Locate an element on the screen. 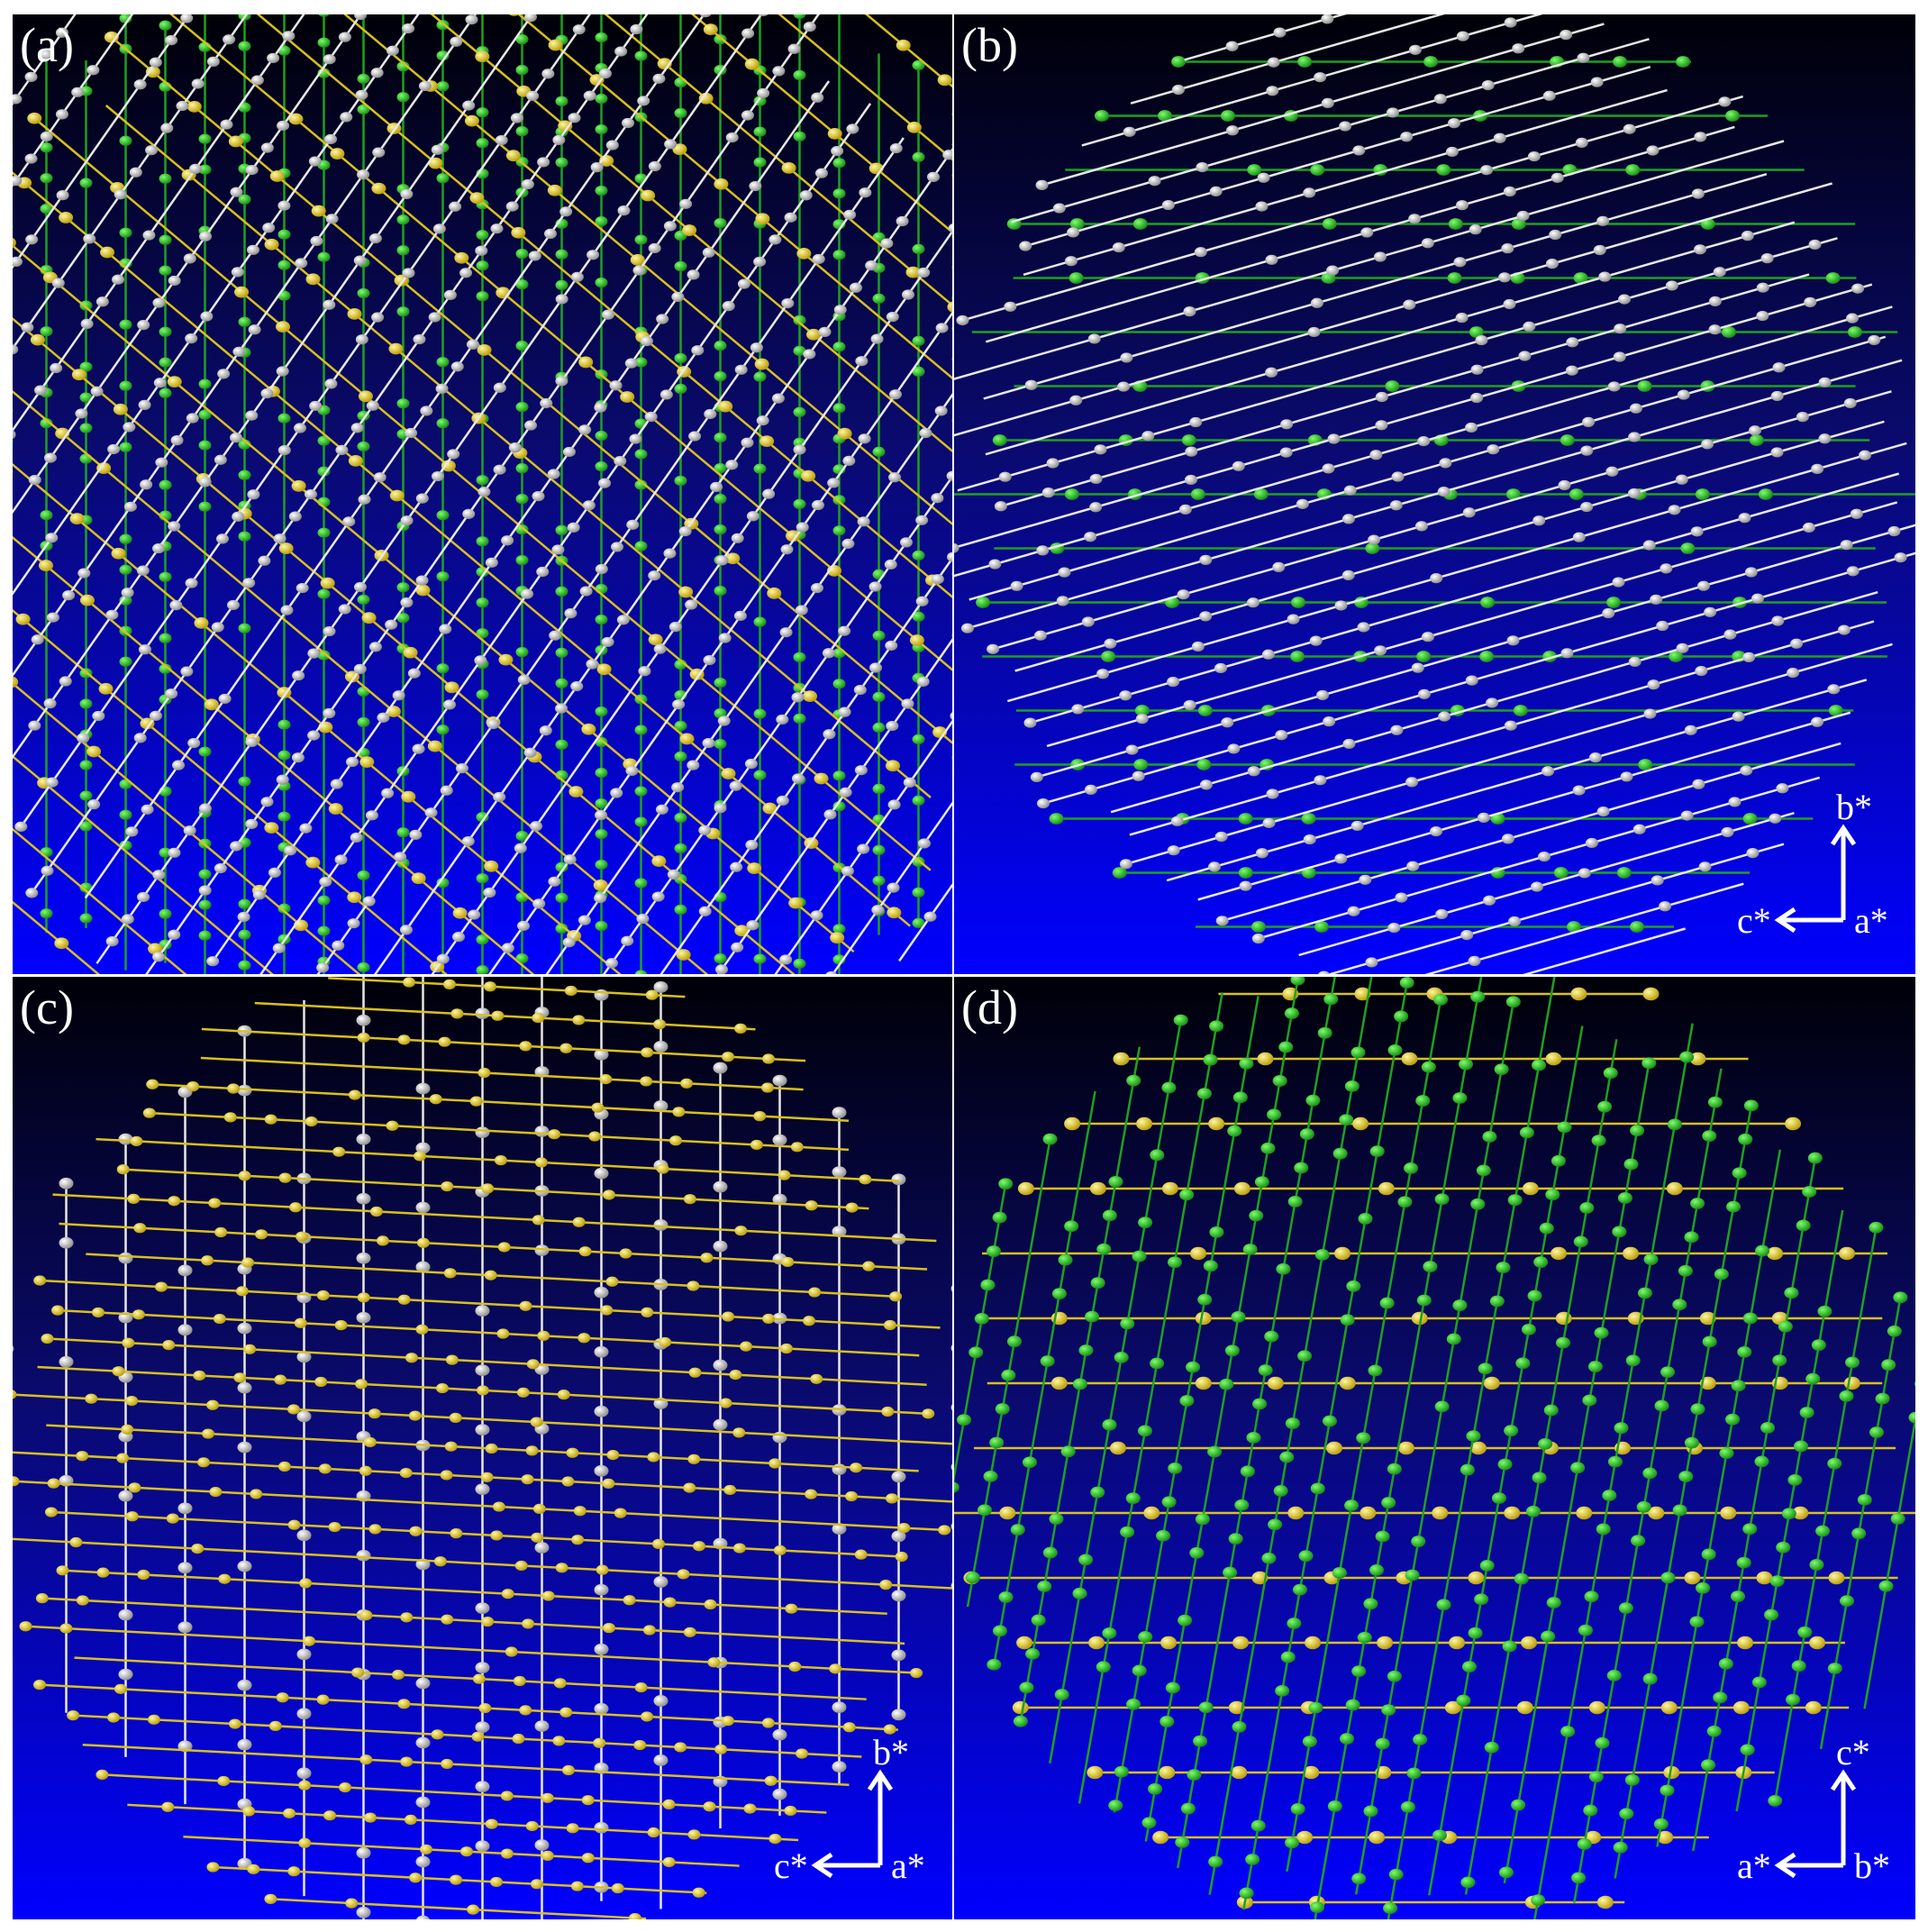  arrow-head is located at coordinates (881, 1780).